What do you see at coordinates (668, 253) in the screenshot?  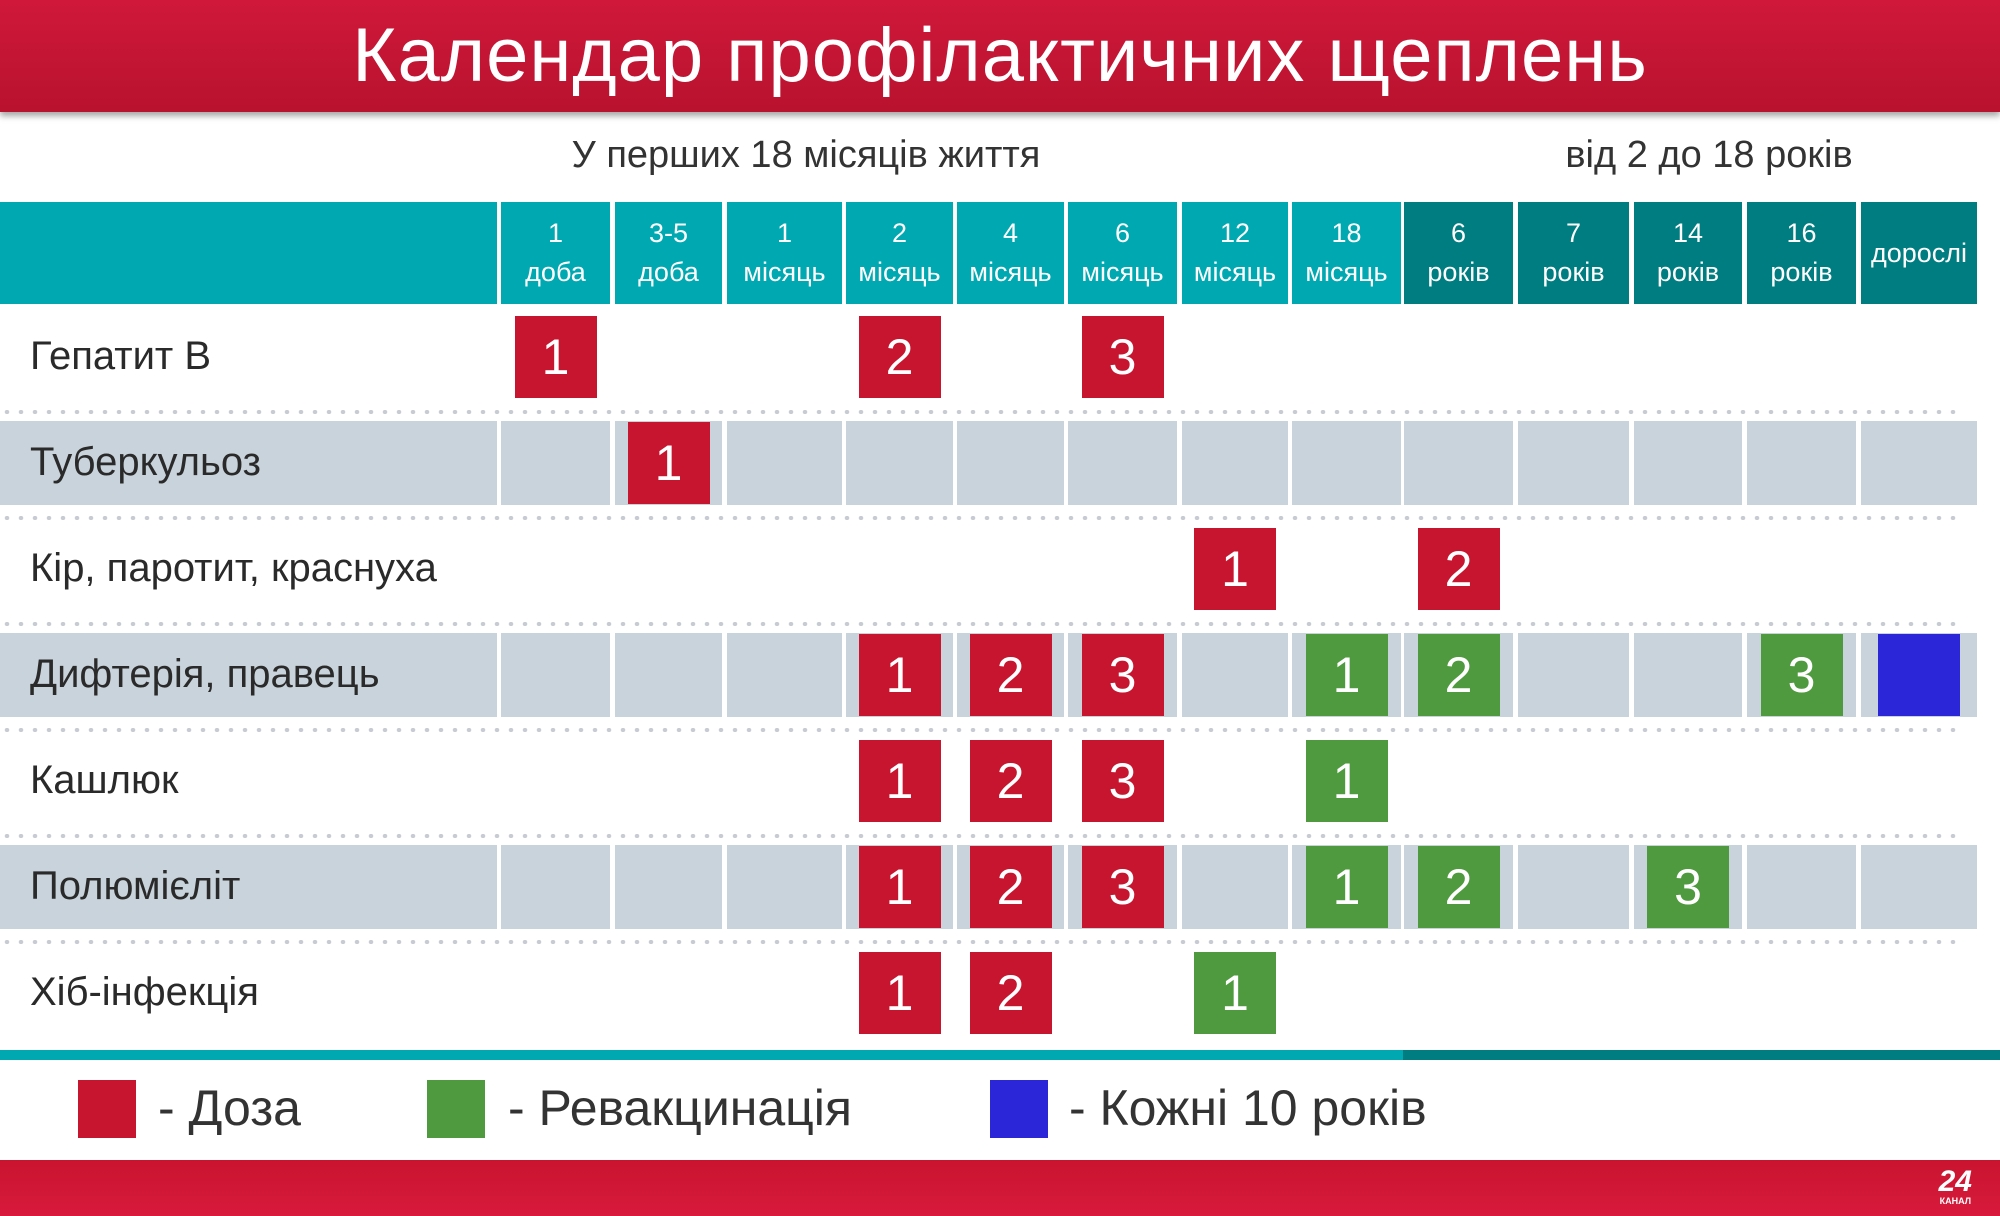 I see `column-header: 3-5 доба` at bounding box center [668, 253].